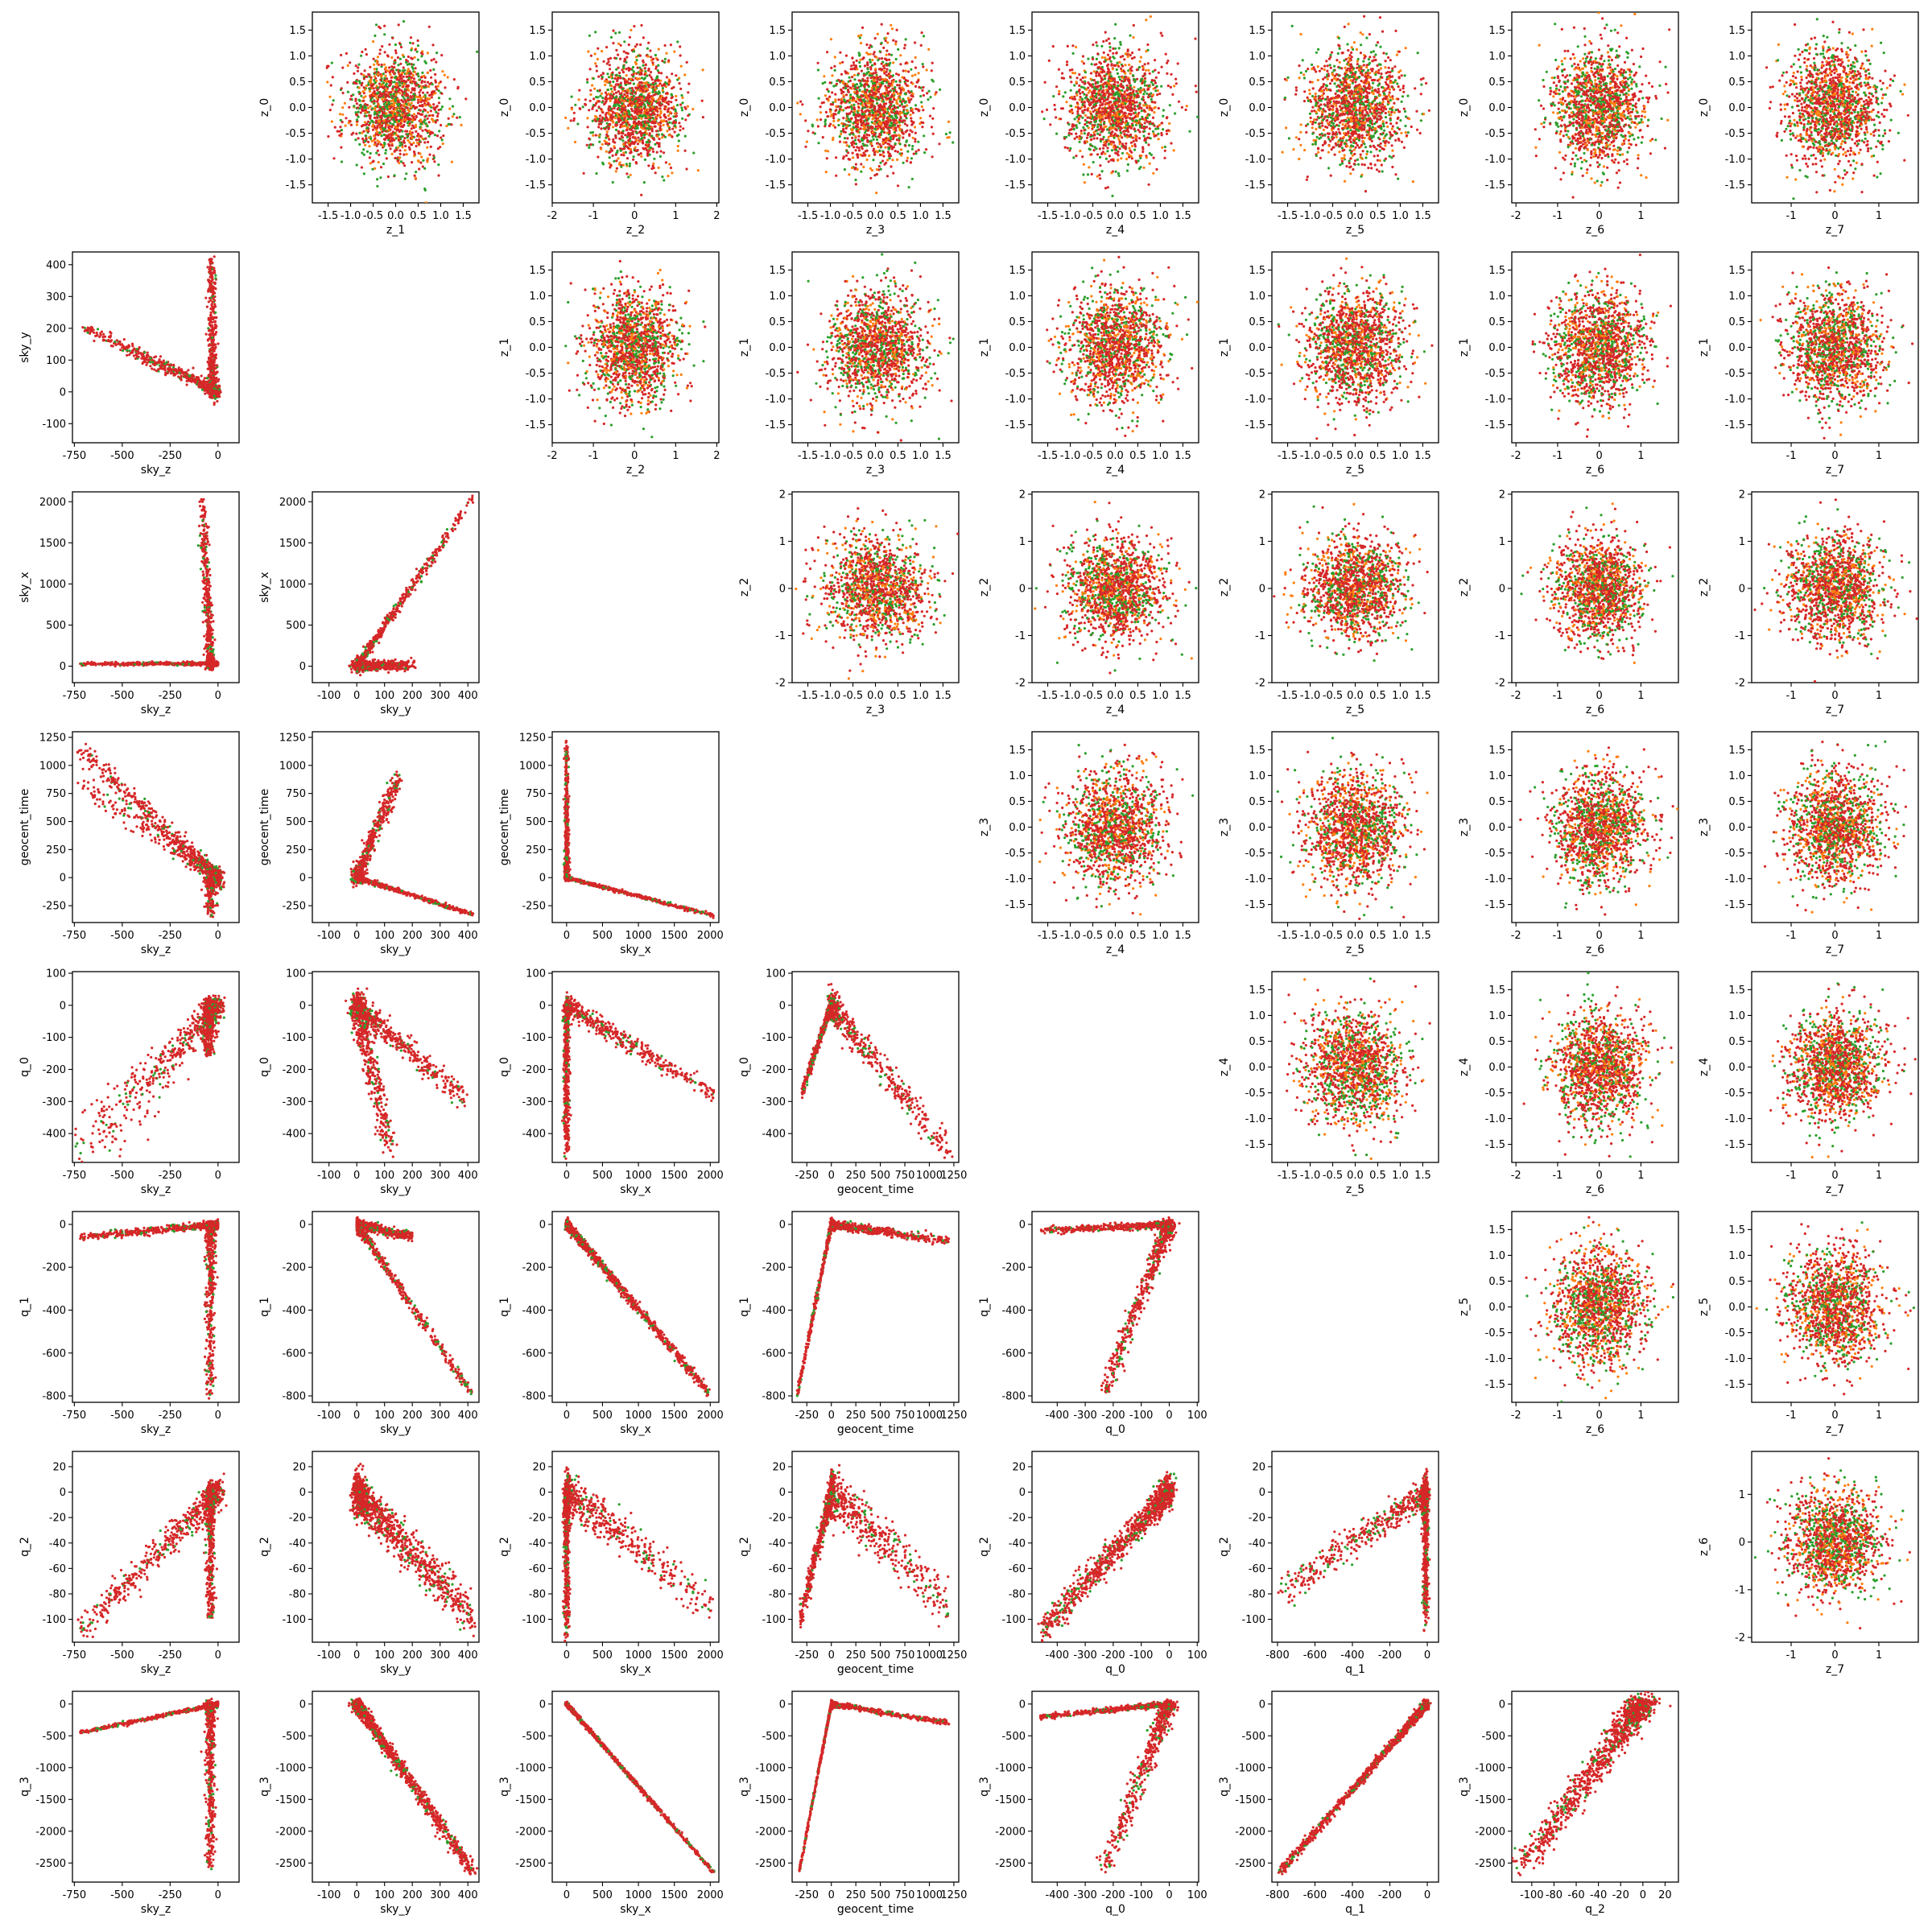 This screenshot has height=1932, width=1932. What do you see at coordinates (56, 329) in the screenshot?
I see `y-tick-label: 200` at bounding box center [56, 329].